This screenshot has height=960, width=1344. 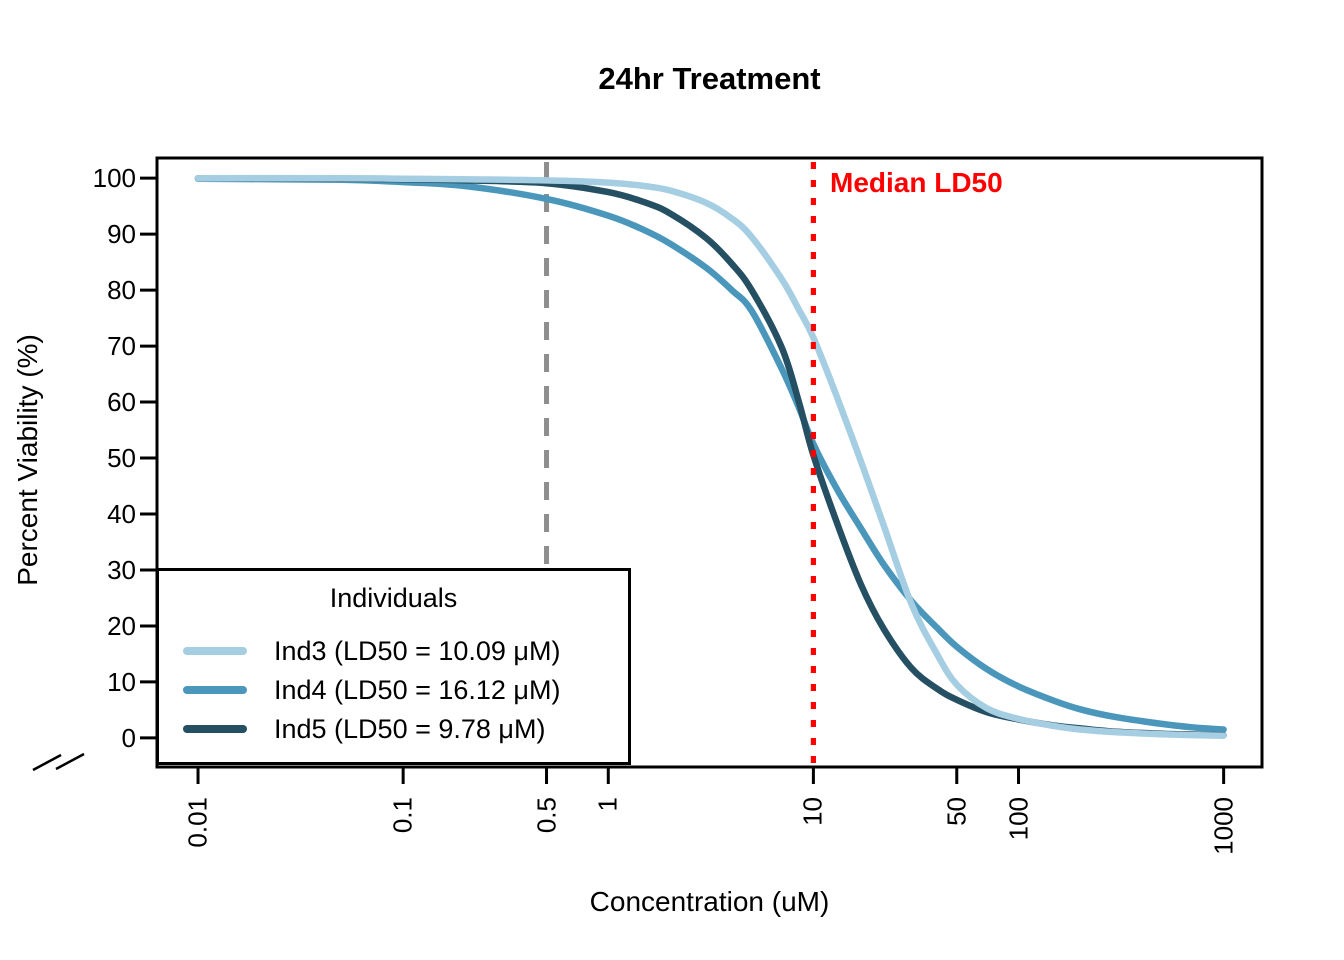 I want to click on chart-title: 24hr Treatment, so click(x=709, y=78).